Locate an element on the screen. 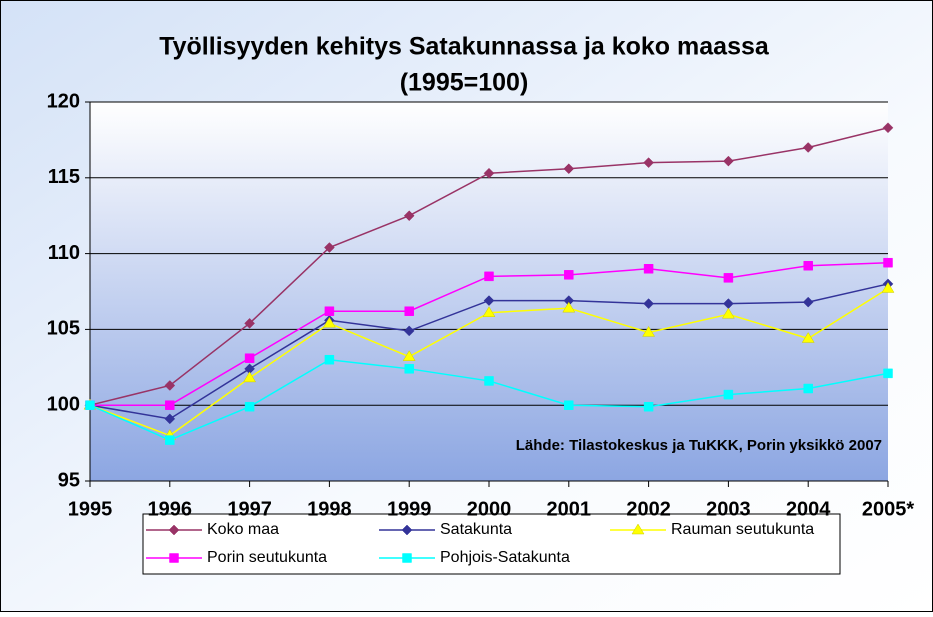 The height and width of the screenshot is (617, 933). x-tick-label: 2000 is located at coordinates (489, 509).